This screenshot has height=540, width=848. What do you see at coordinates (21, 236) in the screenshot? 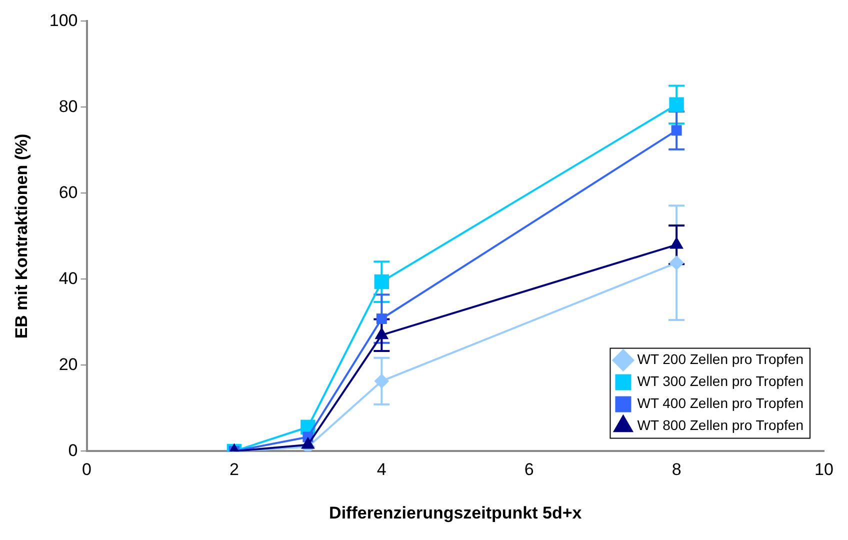
I see `y-axis-title: EB mit Kontraktionen (%)` at bounding box center [21, 236].